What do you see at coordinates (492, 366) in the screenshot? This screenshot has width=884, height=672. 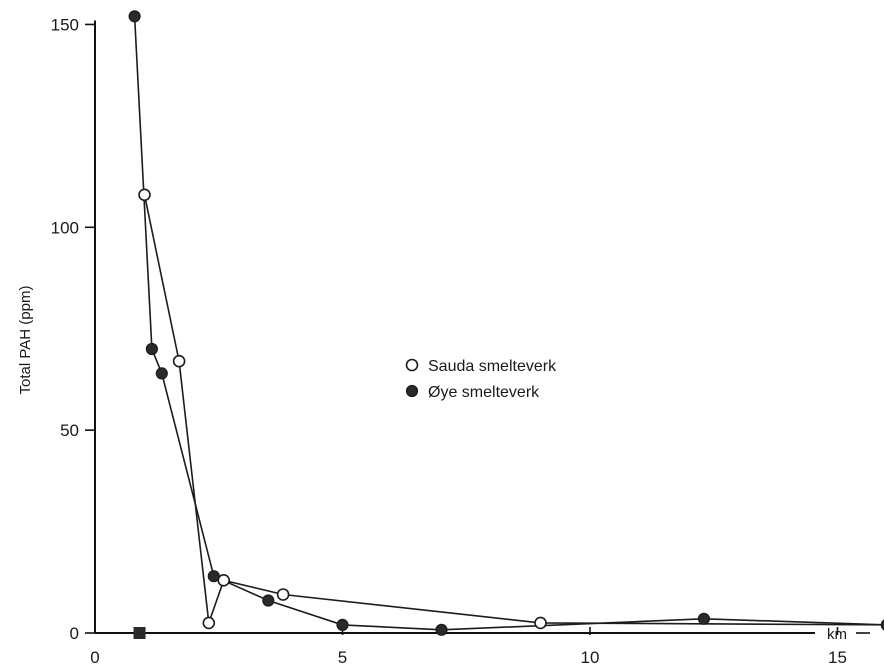 I see `legend-label-sauda: Sauda smelteverk` at bounding box center [492, 366].